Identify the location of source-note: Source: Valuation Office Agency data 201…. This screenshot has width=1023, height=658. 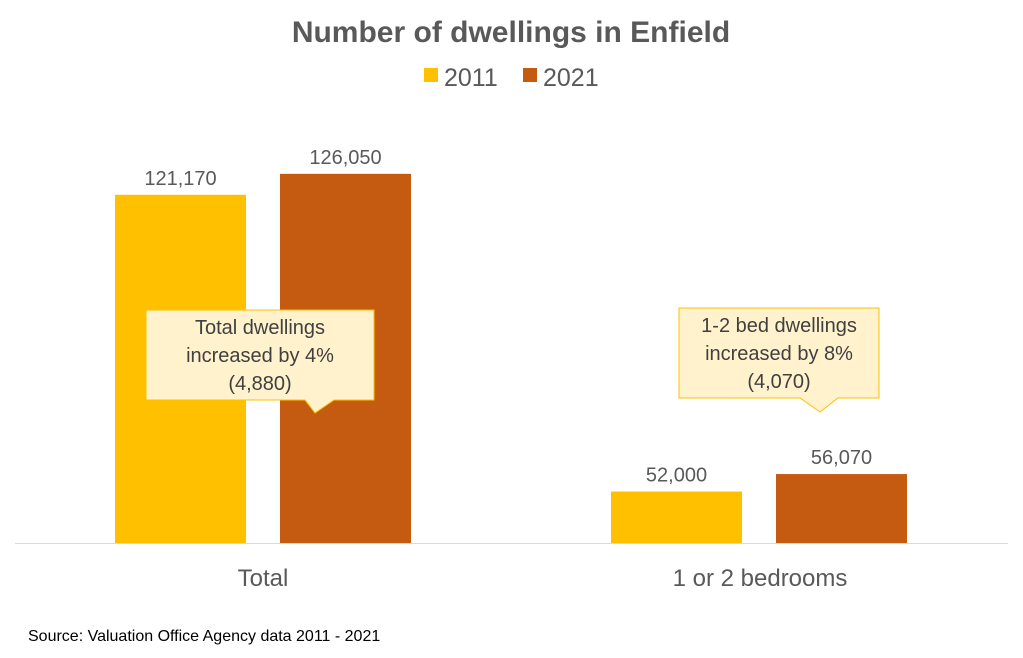
(204, 636).